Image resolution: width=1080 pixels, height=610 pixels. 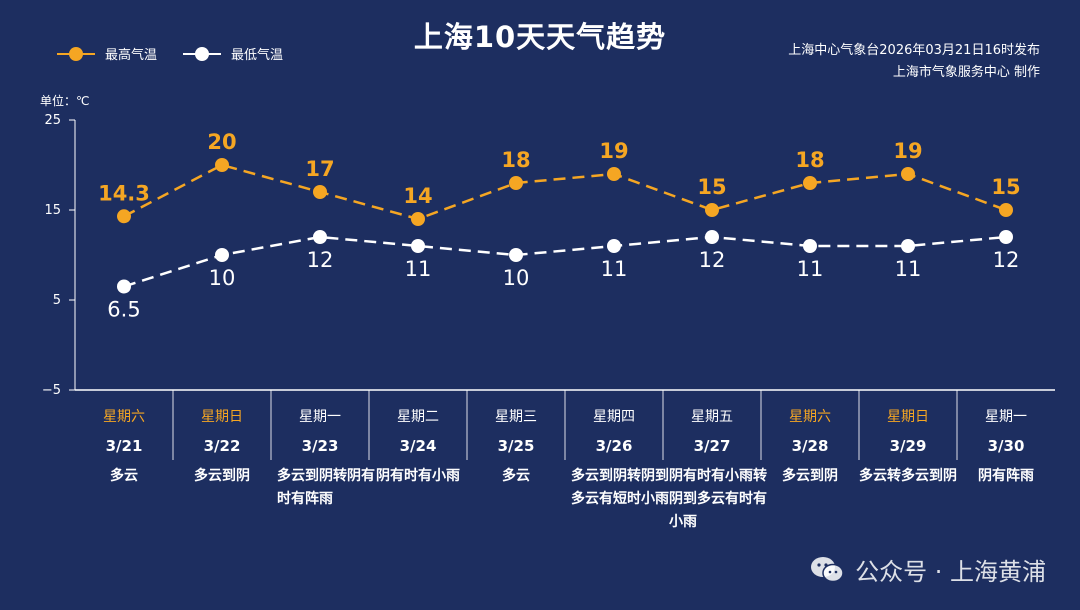 What do you see at coordinates (124, 193) in the screenshot?
I see `high-temp-label: 14.3` at bounding box center [124, 193].